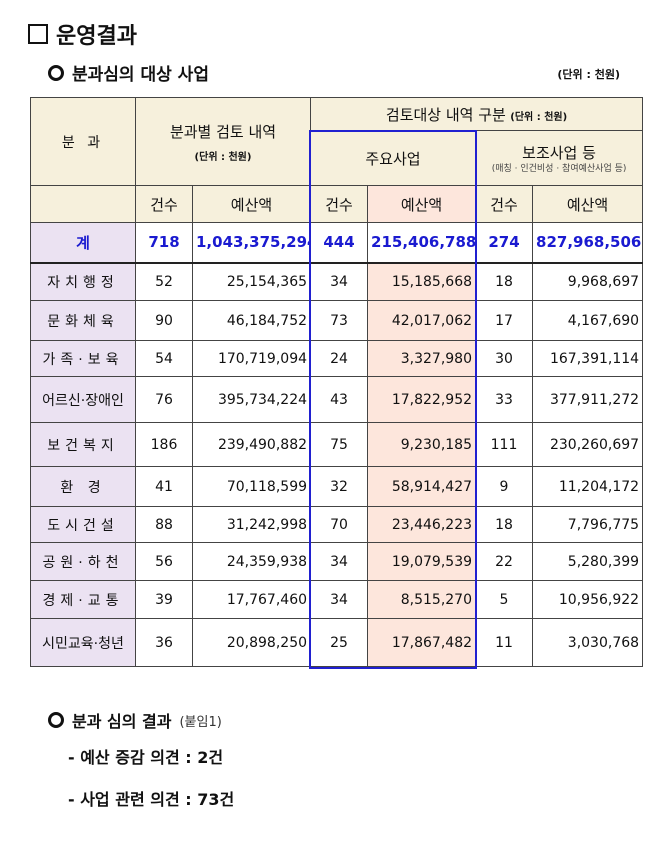 The width and height of the screenshot is (670, 845). I want to click on aux-count: 11, so click(504, 642).